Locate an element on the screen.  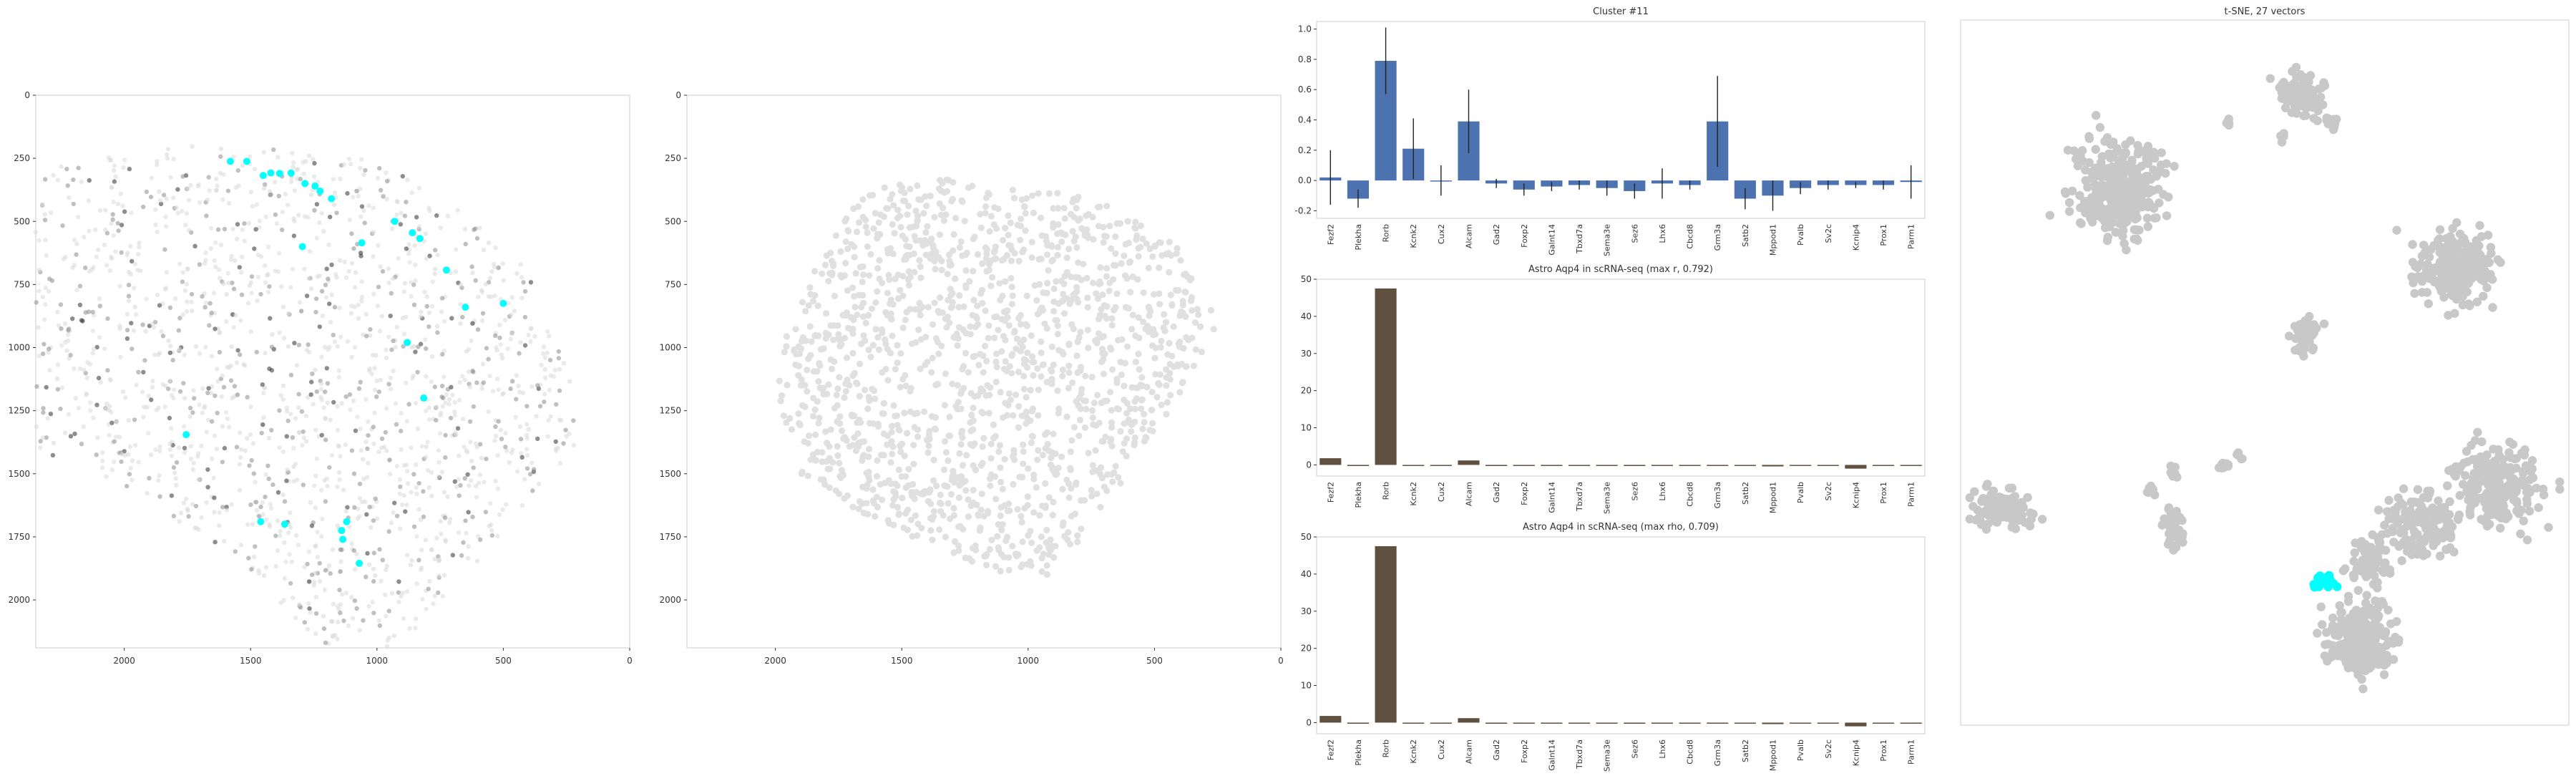
x-tick-label: Tbxd7a is located at coordinates (1579, 239).